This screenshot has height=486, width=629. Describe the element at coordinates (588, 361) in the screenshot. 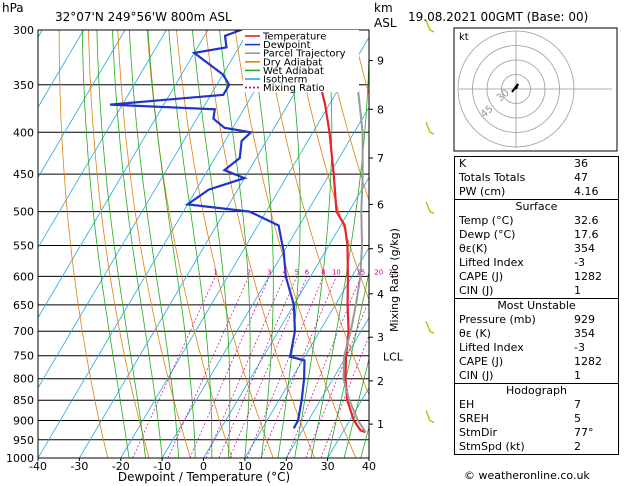

I see `most-unstable-value: 1282` at that location.